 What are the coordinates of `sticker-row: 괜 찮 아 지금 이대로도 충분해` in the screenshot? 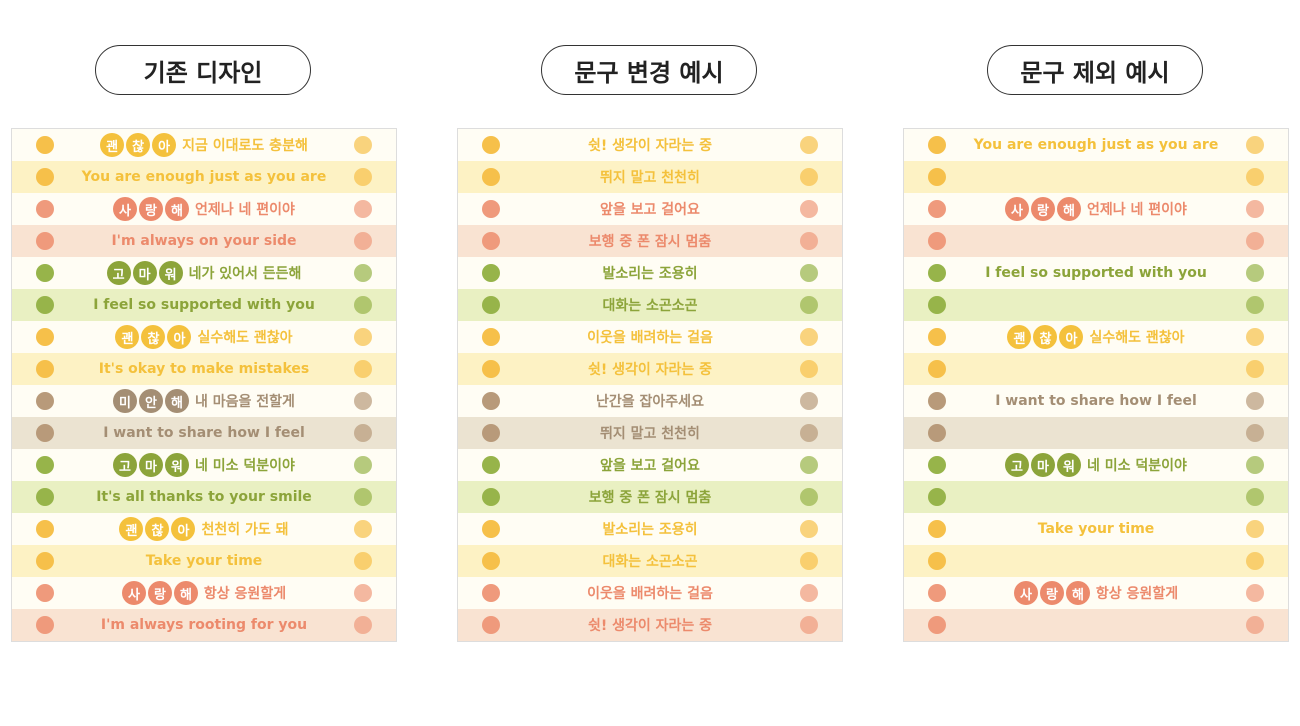 It's located at (204, 145).